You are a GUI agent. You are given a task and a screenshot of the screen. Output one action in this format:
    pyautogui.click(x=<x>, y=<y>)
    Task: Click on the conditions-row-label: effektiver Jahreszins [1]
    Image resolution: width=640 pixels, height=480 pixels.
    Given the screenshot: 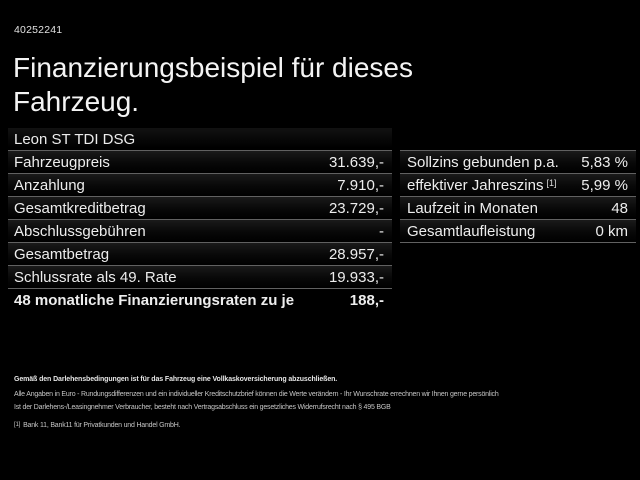 What is the action you would take?
    pyautogui.click(x=481, y=185)
    